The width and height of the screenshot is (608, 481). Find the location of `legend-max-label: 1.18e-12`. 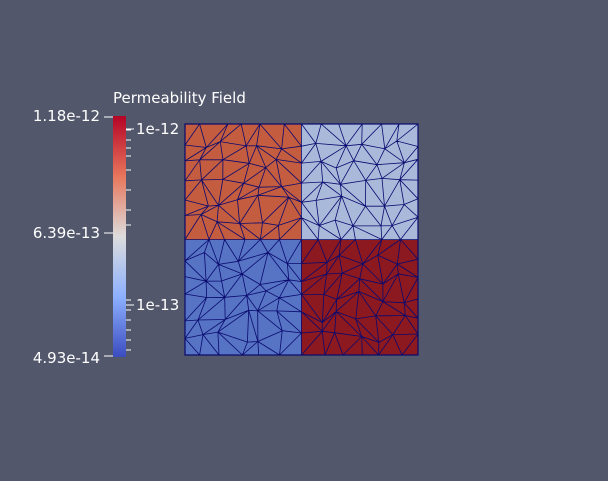

legend-max-label: 1.18e-12 is located at coordinates (66, 116).